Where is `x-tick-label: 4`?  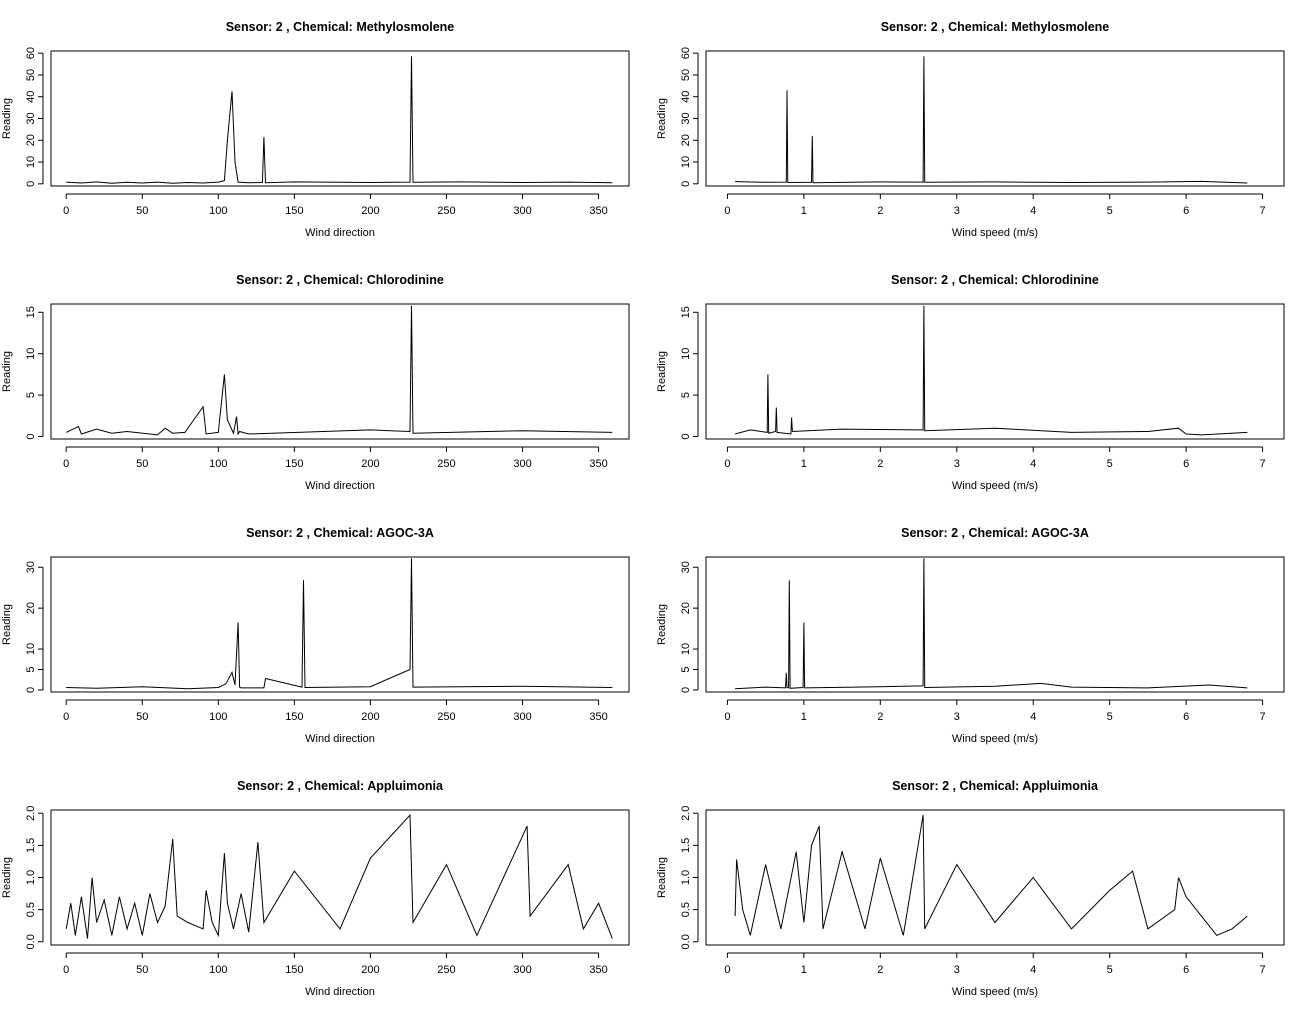 x-tick-label: 4 is located at coordinates (1033, 717).